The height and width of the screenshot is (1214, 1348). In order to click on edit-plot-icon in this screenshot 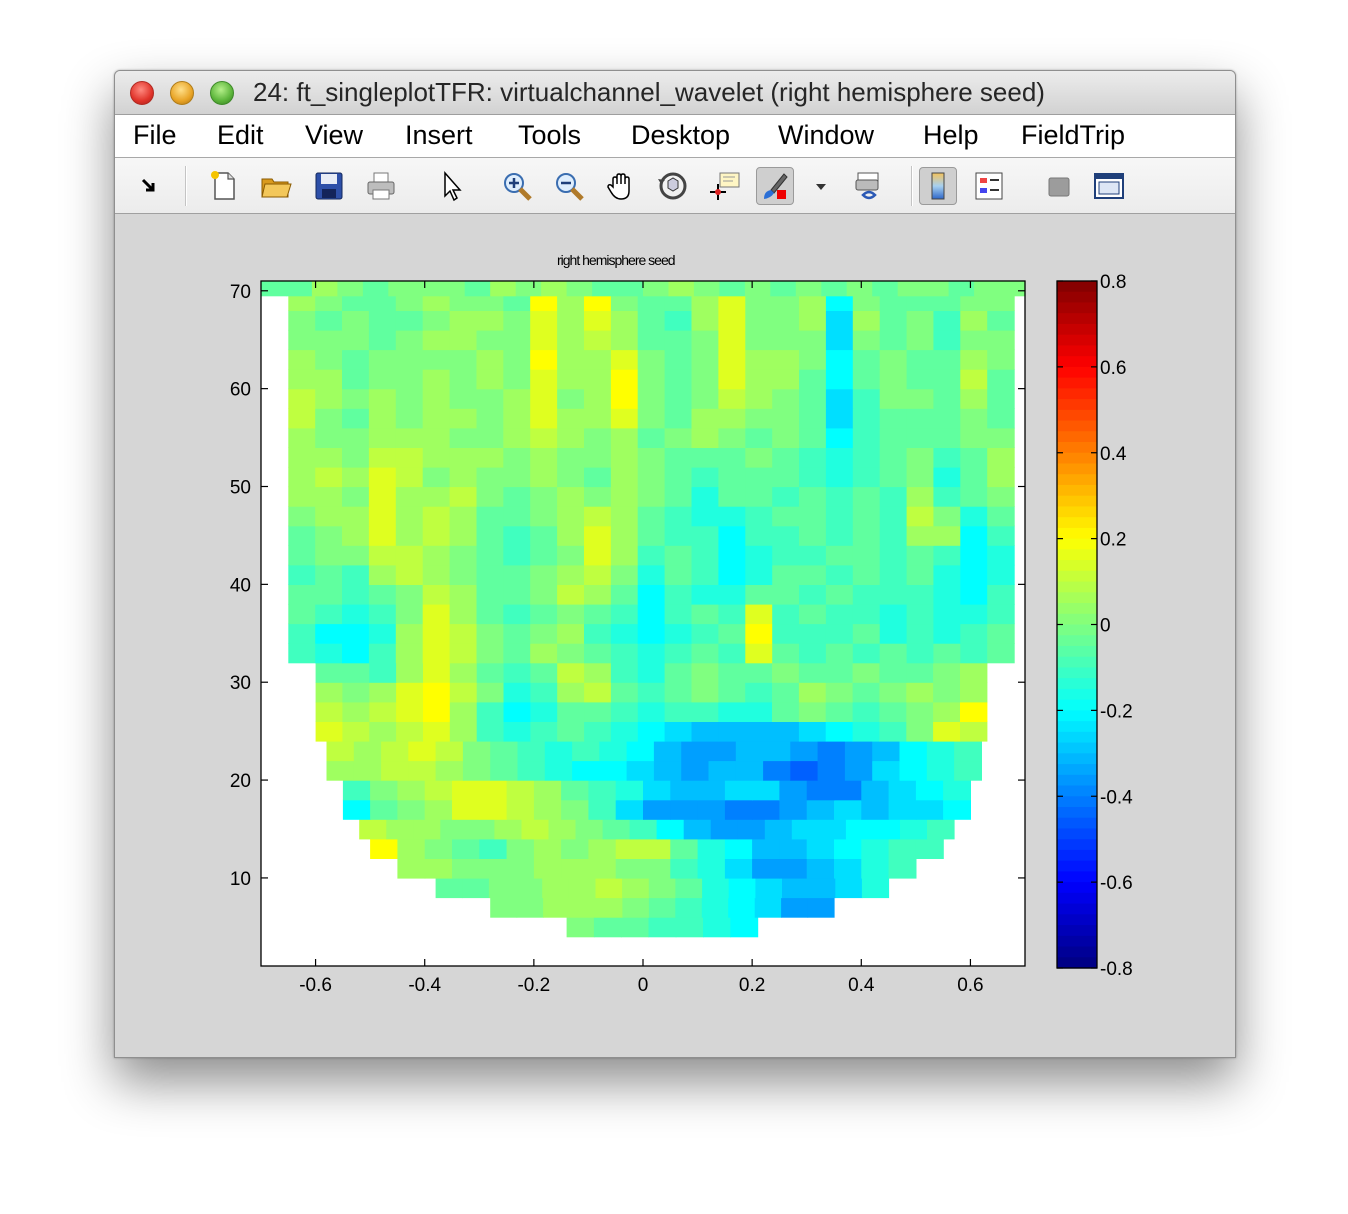, I will do `click(453, 186)`.